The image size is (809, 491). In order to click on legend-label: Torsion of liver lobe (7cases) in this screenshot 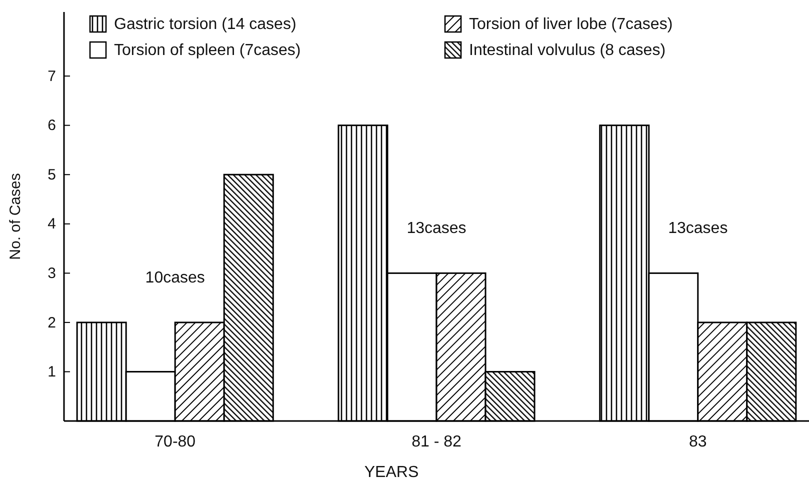, I will do `click(571, 24)`.